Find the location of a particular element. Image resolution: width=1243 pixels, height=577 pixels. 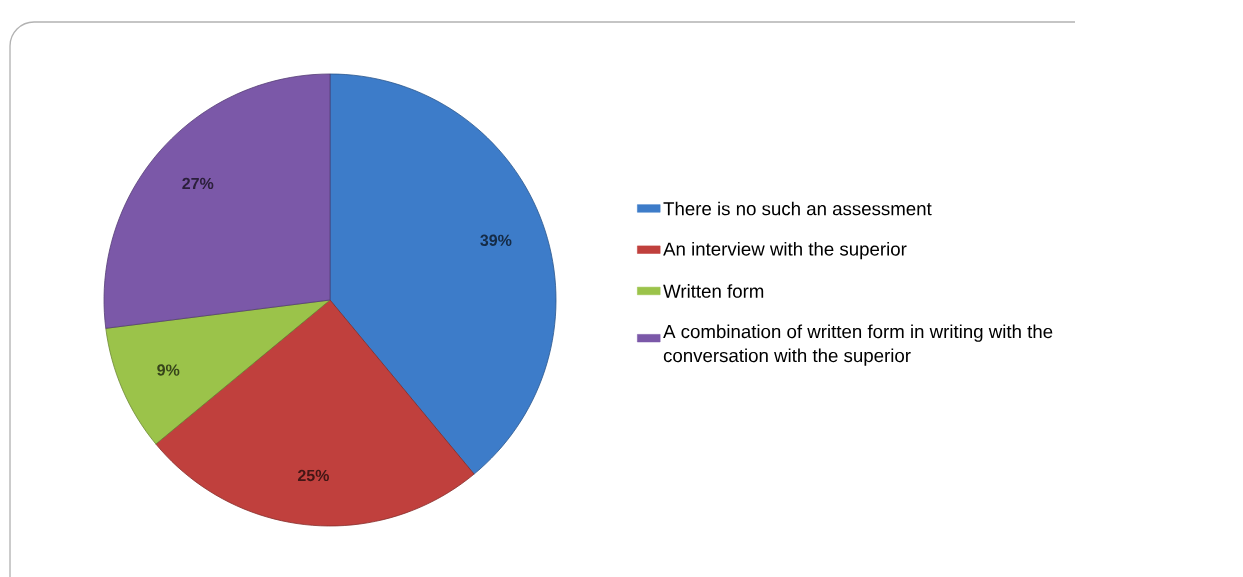

data-label: 9% is located at coordinates (168, 370).